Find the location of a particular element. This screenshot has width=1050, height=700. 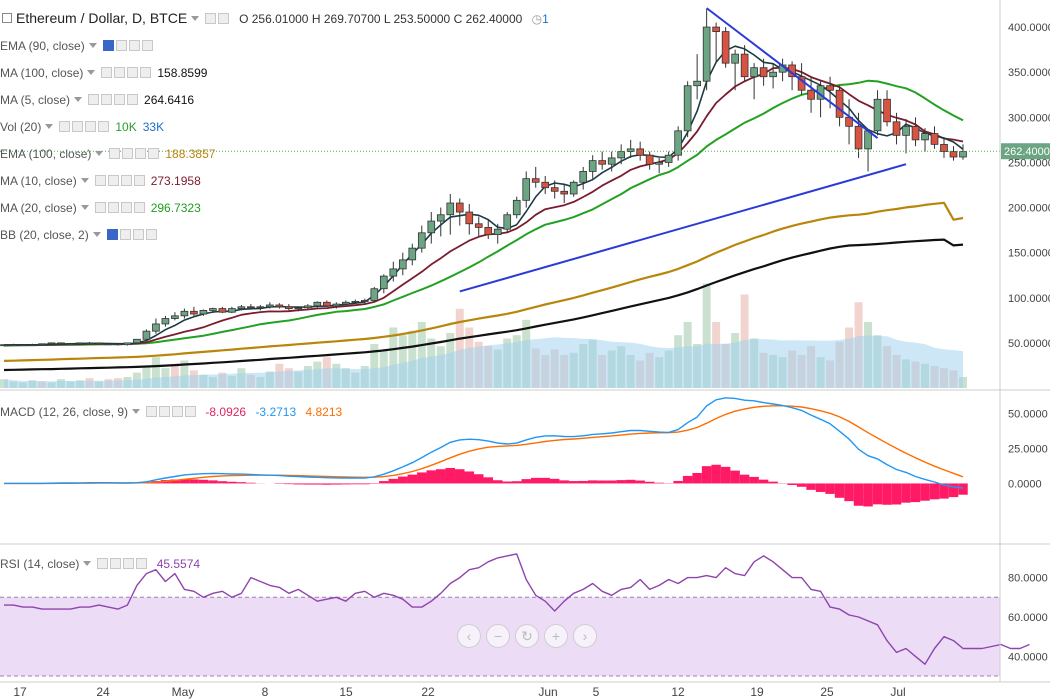

legend-item: MA (10, close) 273.1958 is located at coordinates (100, 181).